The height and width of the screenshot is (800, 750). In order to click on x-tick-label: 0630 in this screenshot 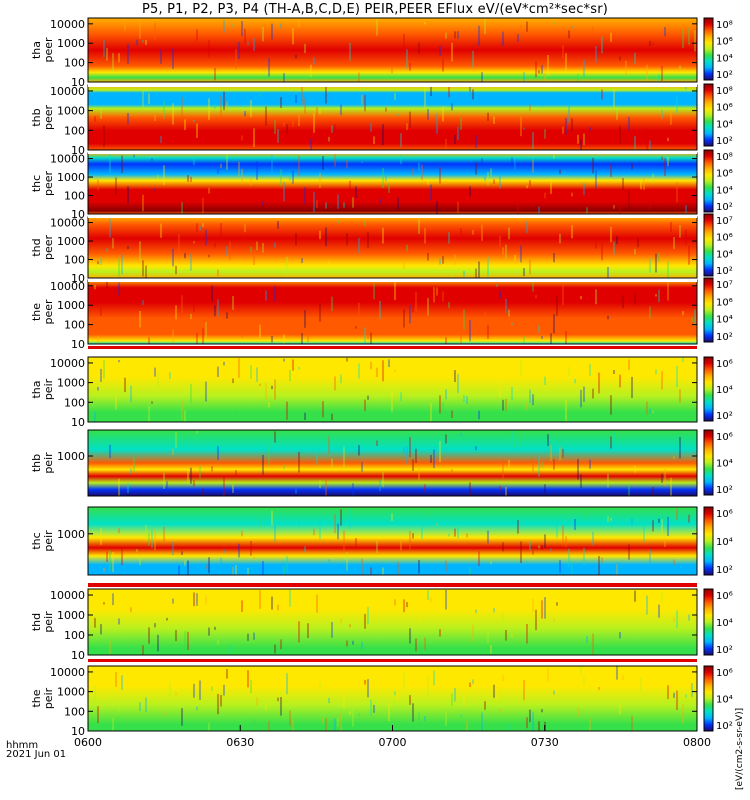, I will do `click(240, 742)`.